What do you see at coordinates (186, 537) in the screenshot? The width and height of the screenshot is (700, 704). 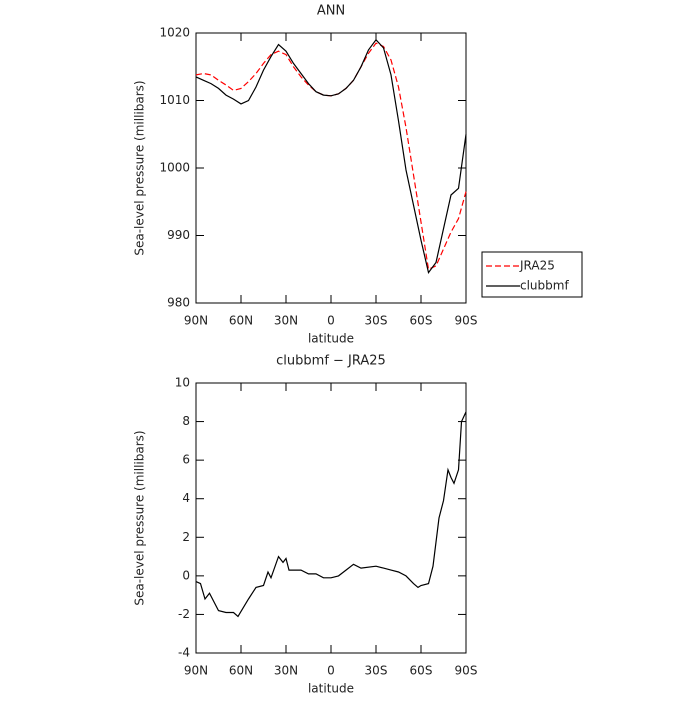 I see `y-tick-label: 2` at bounding box center [186, 537].